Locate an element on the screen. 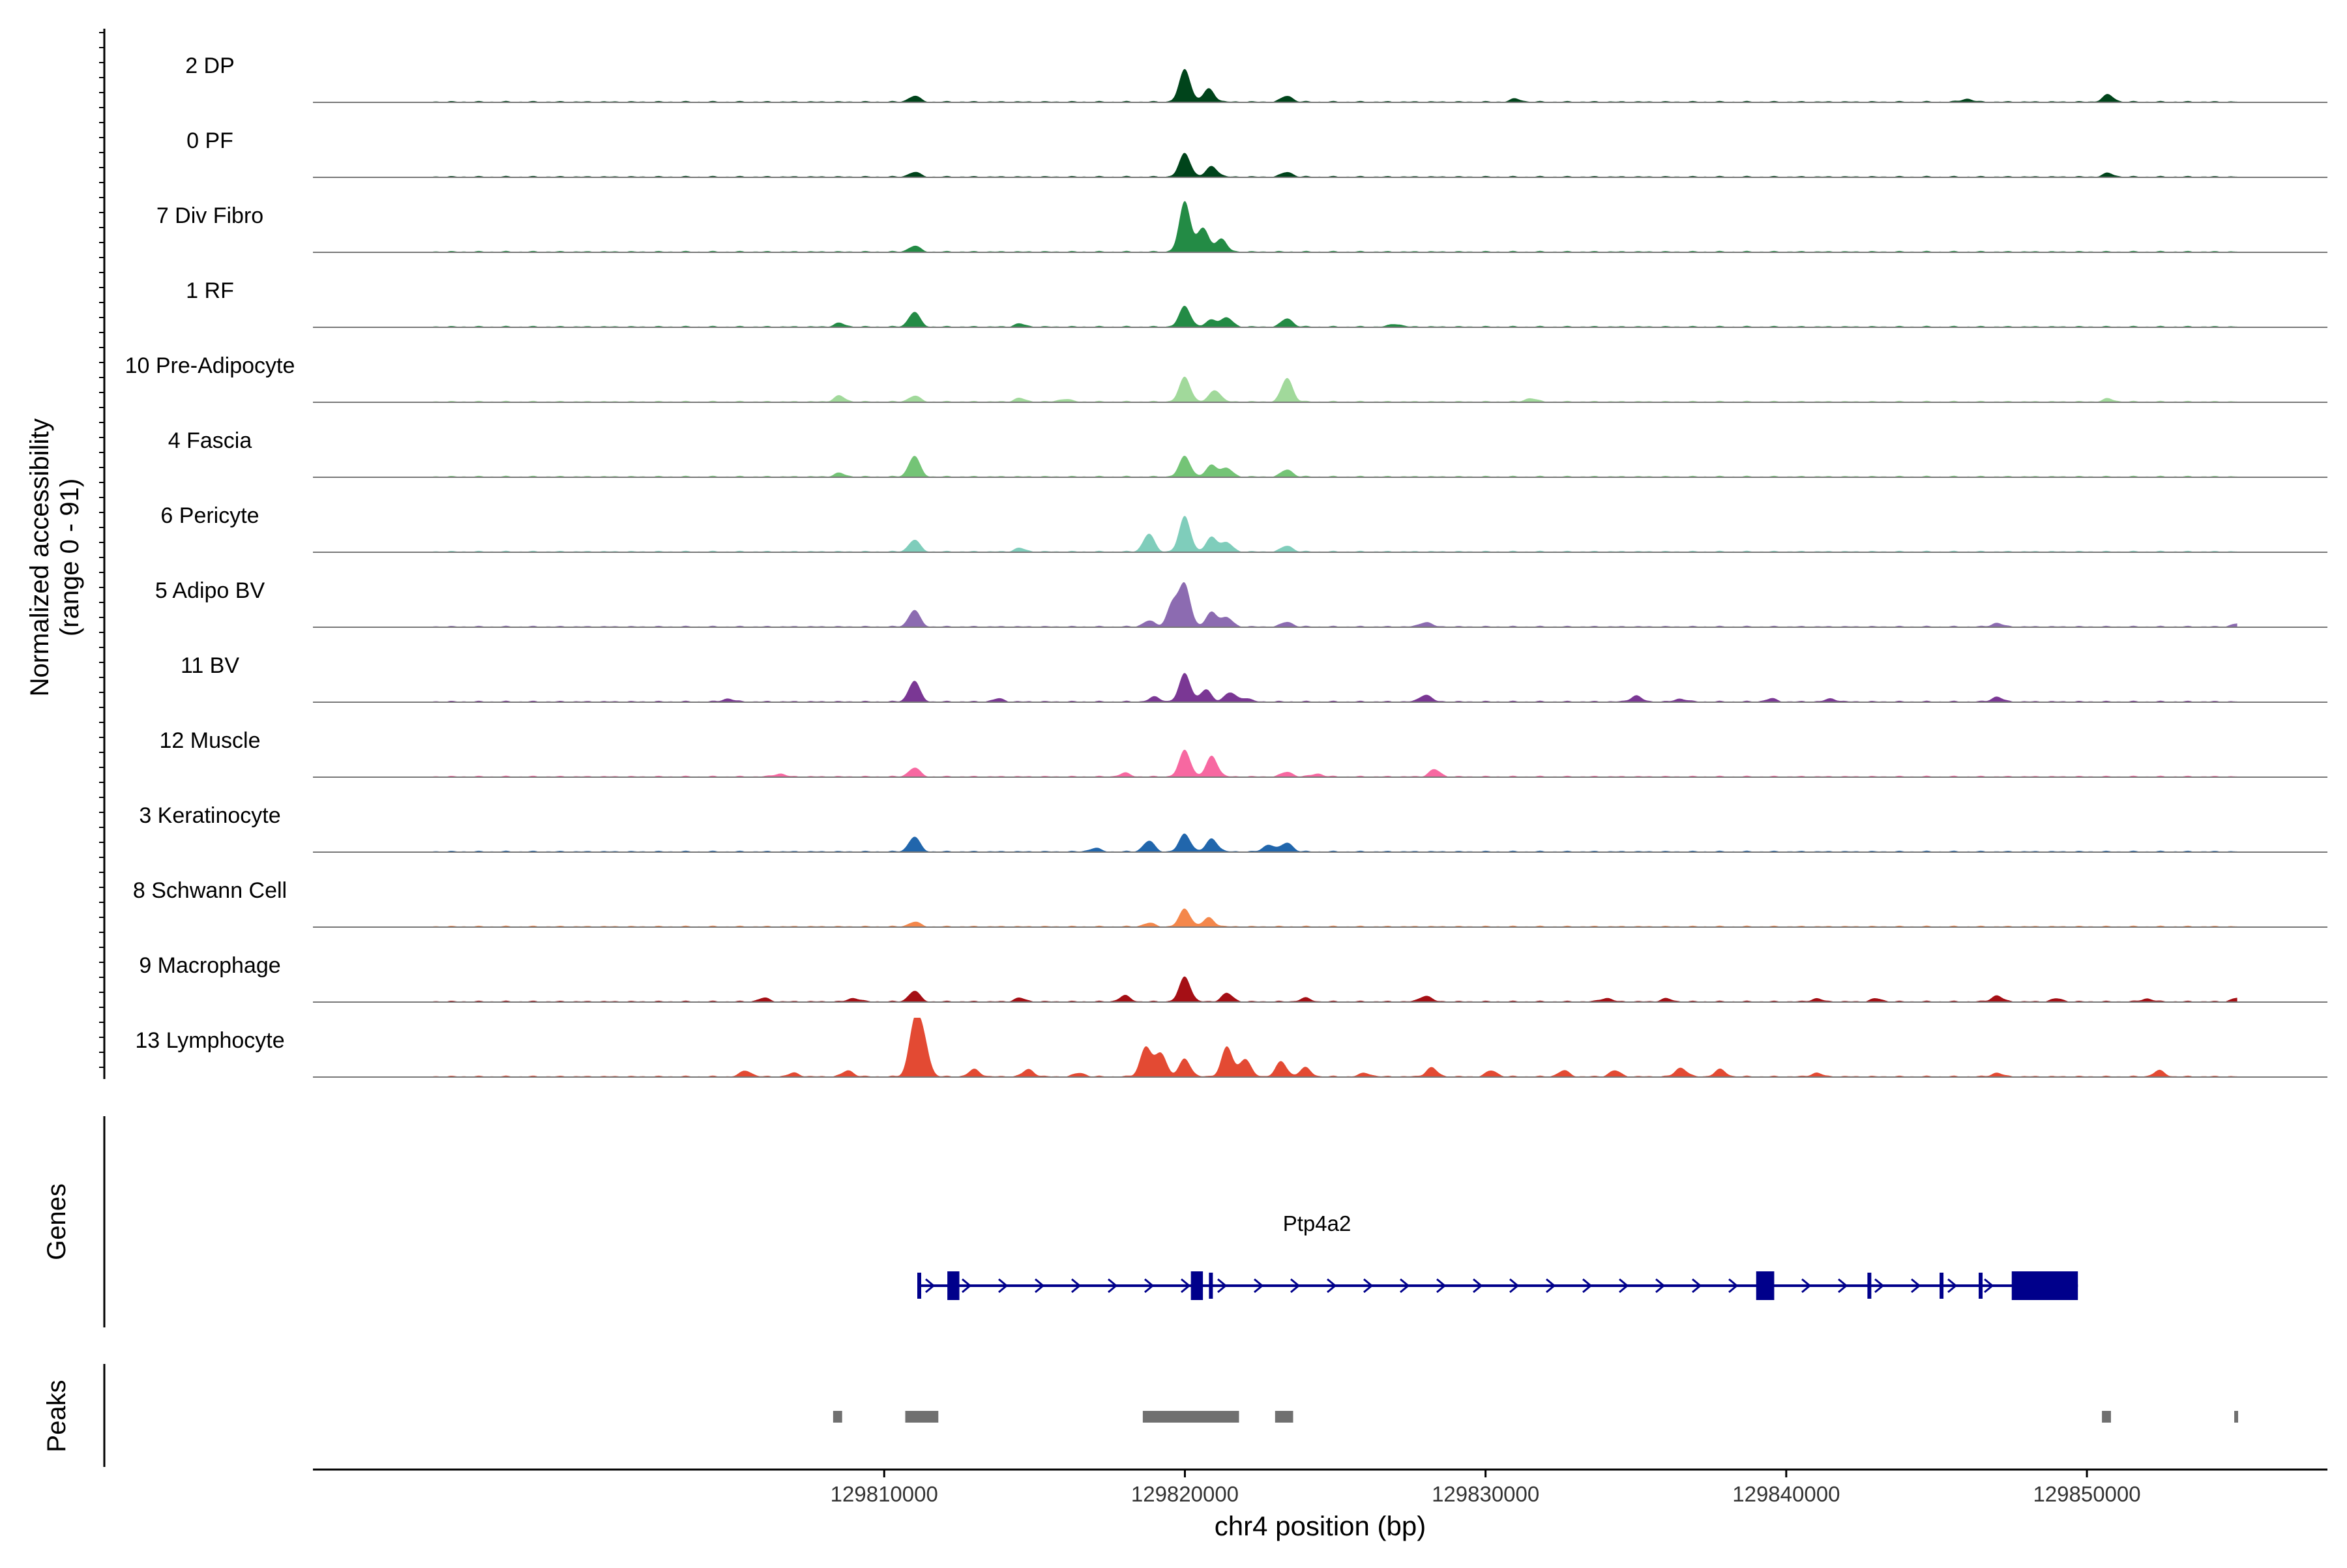 This screenshot has width=2347, height=1568. track-8: 11 BV is located at coordinates (1254, 678).